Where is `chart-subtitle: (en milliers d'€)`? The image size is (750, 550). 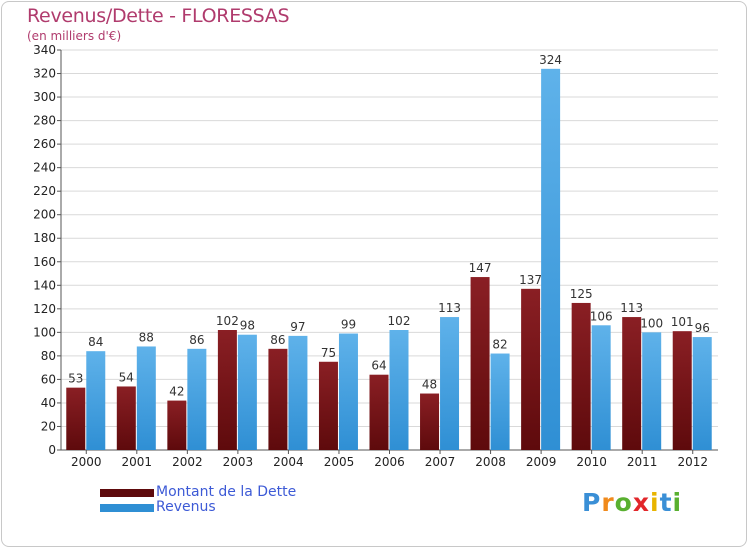
chart-subtitle: (en milliers d'€) is located at coordinates (74, 36).